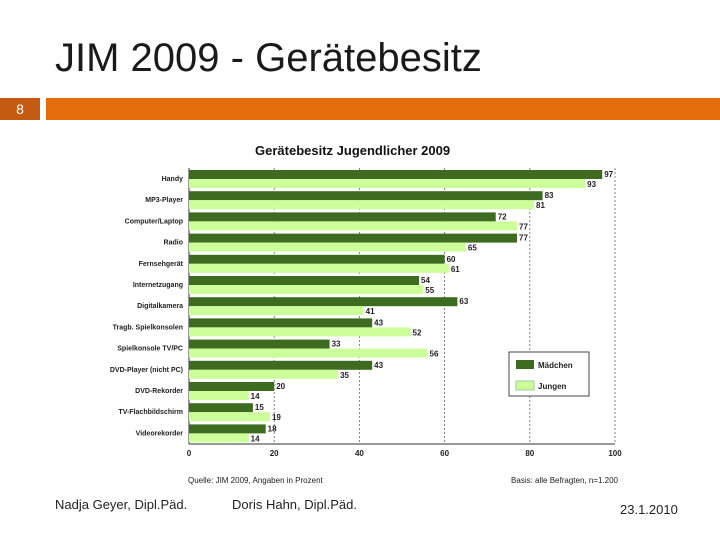  I want to click on category-label: Fernsehgerät, so click(161, 264).